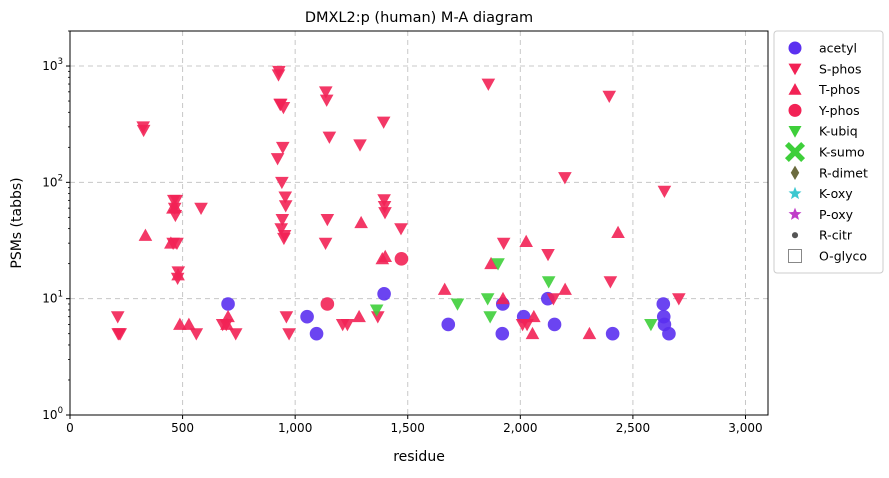 The height and width of the screenshot is (478, 889). I want to click on legend-marker-k-sumo-stroke-b, so click(795, 152).